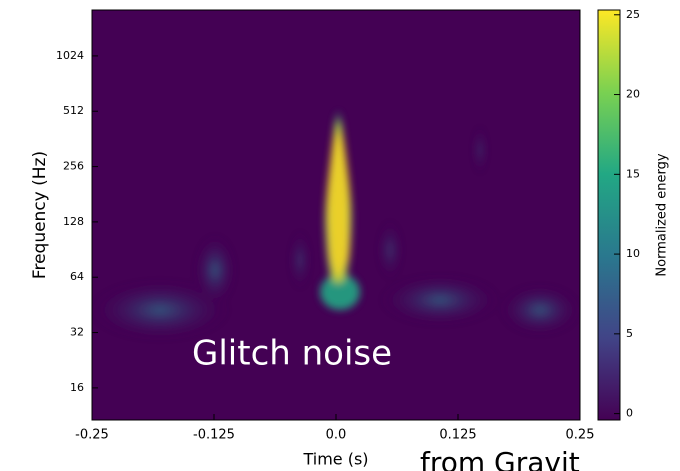 The image size is (680, 471). I want to click on x-tick-label: 0.0, so click(336, 435).